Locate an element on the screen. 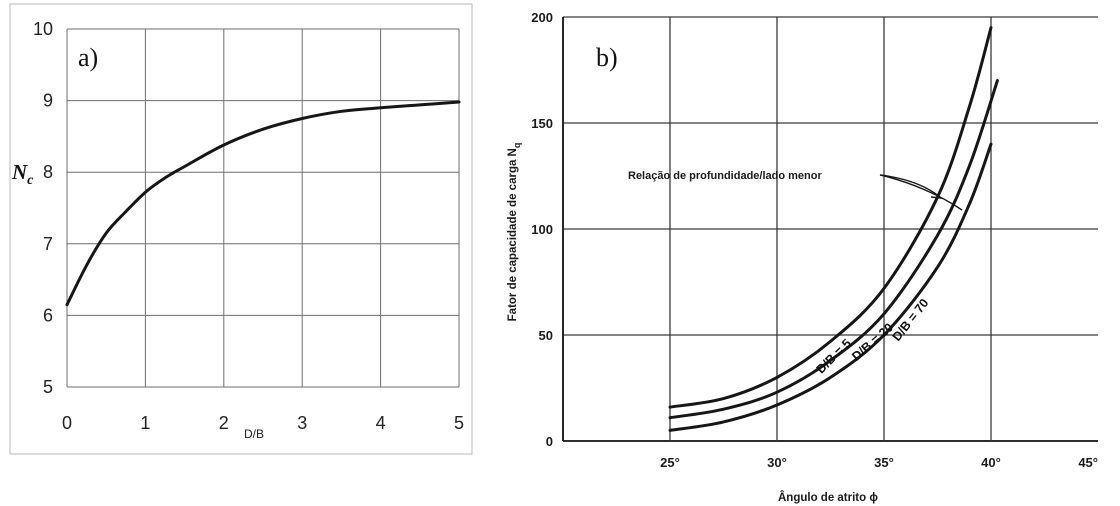 The height and width of the screenshot is (506, 1120). chart-b-panel-label: b) is located at coordinates (607, 57).